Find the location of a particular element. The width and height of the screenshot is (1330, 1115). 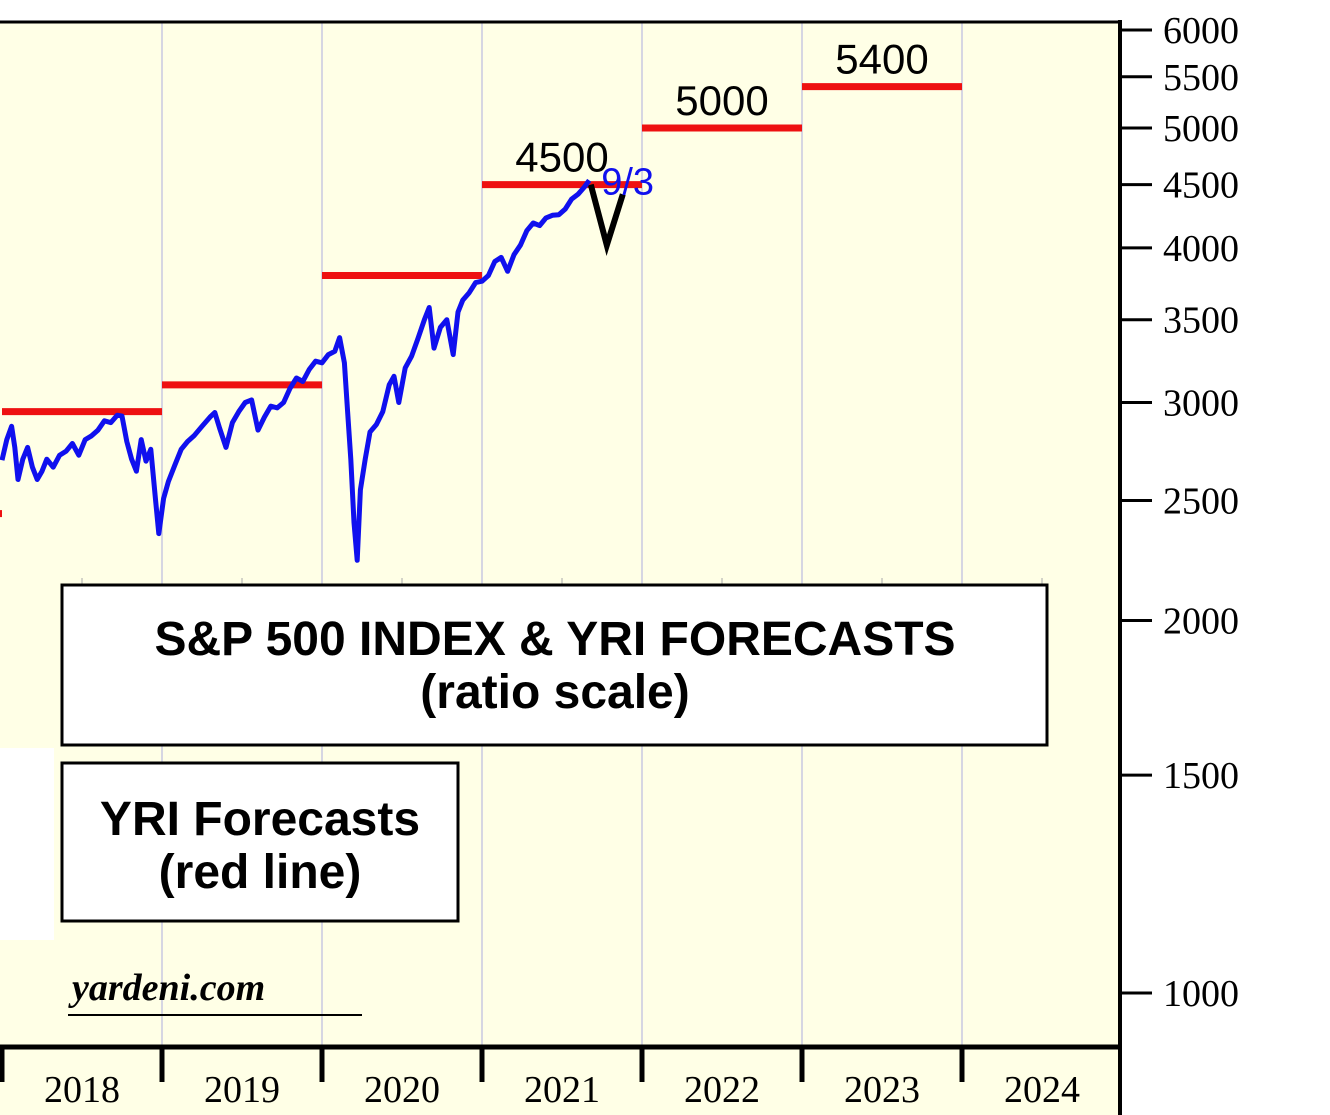

x-label-2020: 2020 is located at coordinates (402, 1090).